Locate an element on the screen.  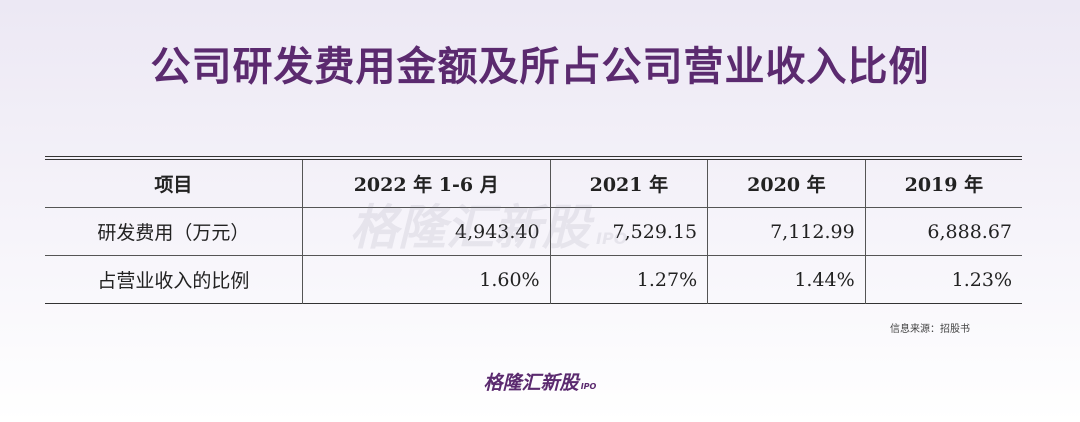
value-cell: 4,943.40 is located at coordinates (426, 231).